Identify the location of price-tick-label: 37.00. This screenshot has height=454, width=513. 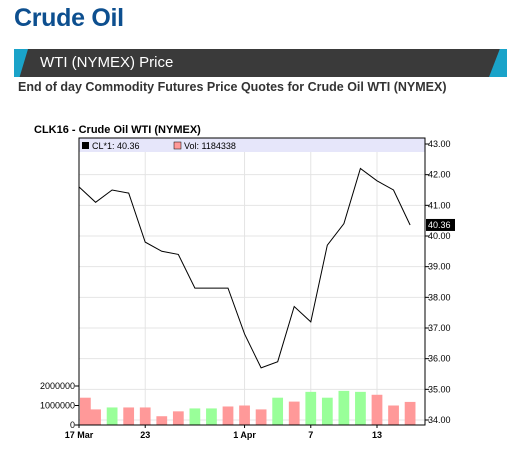
(439, 328).